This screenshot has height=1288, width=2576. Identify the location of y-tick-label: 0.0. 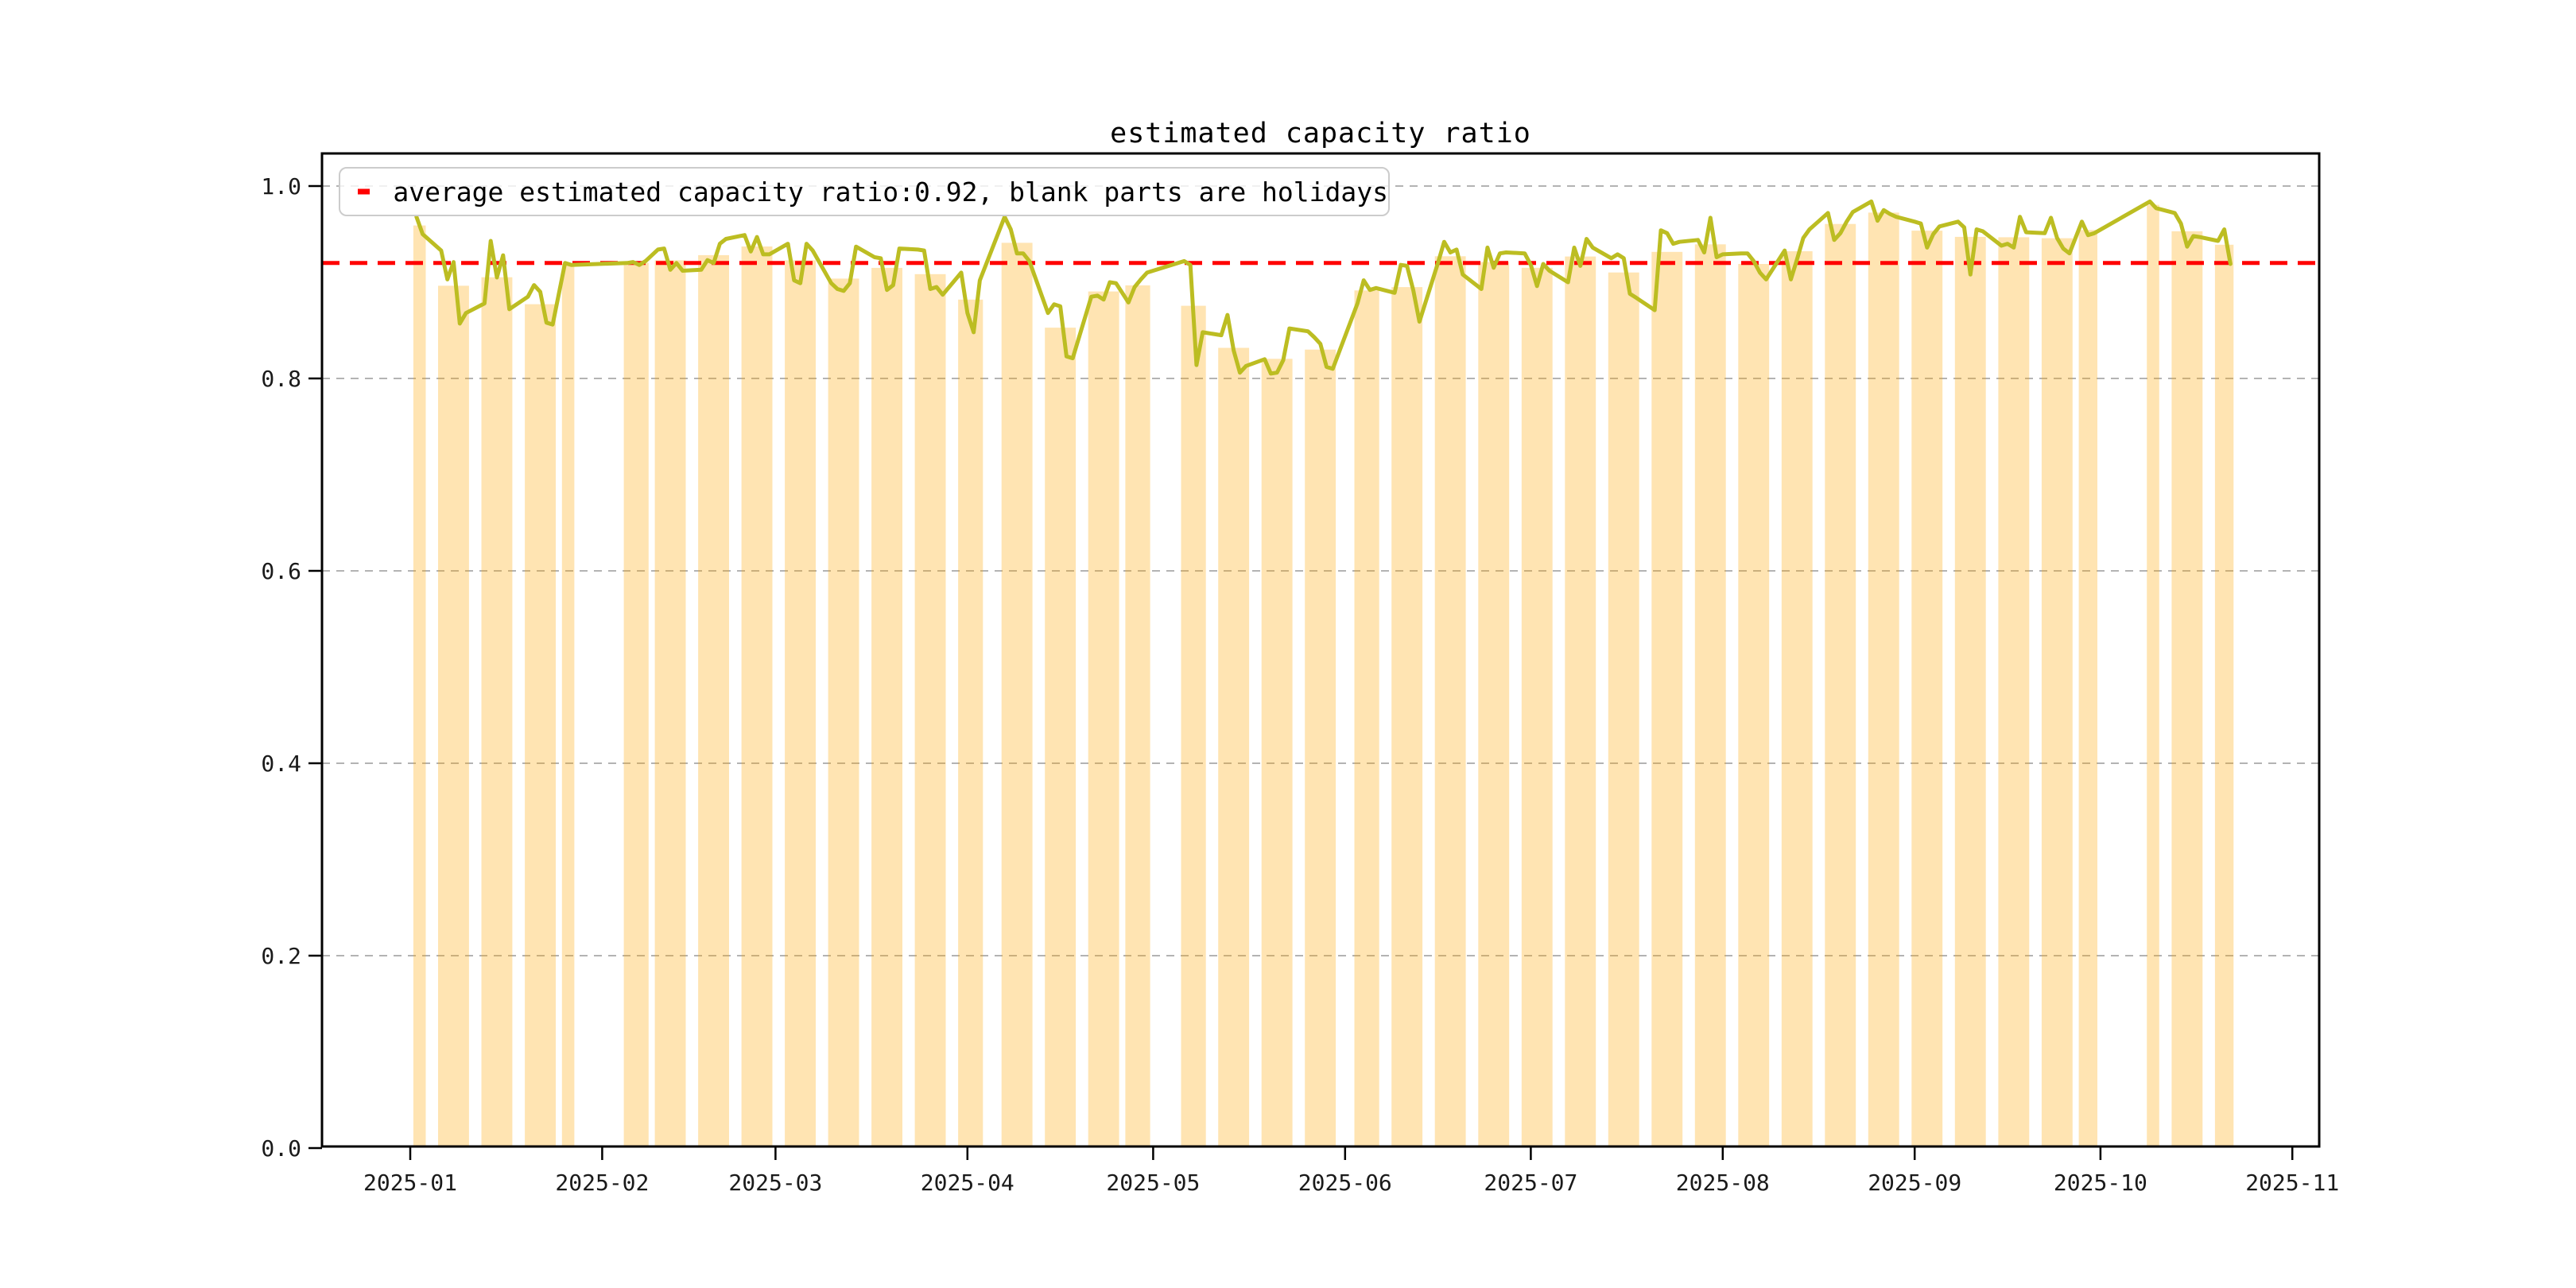
(281, 1148).